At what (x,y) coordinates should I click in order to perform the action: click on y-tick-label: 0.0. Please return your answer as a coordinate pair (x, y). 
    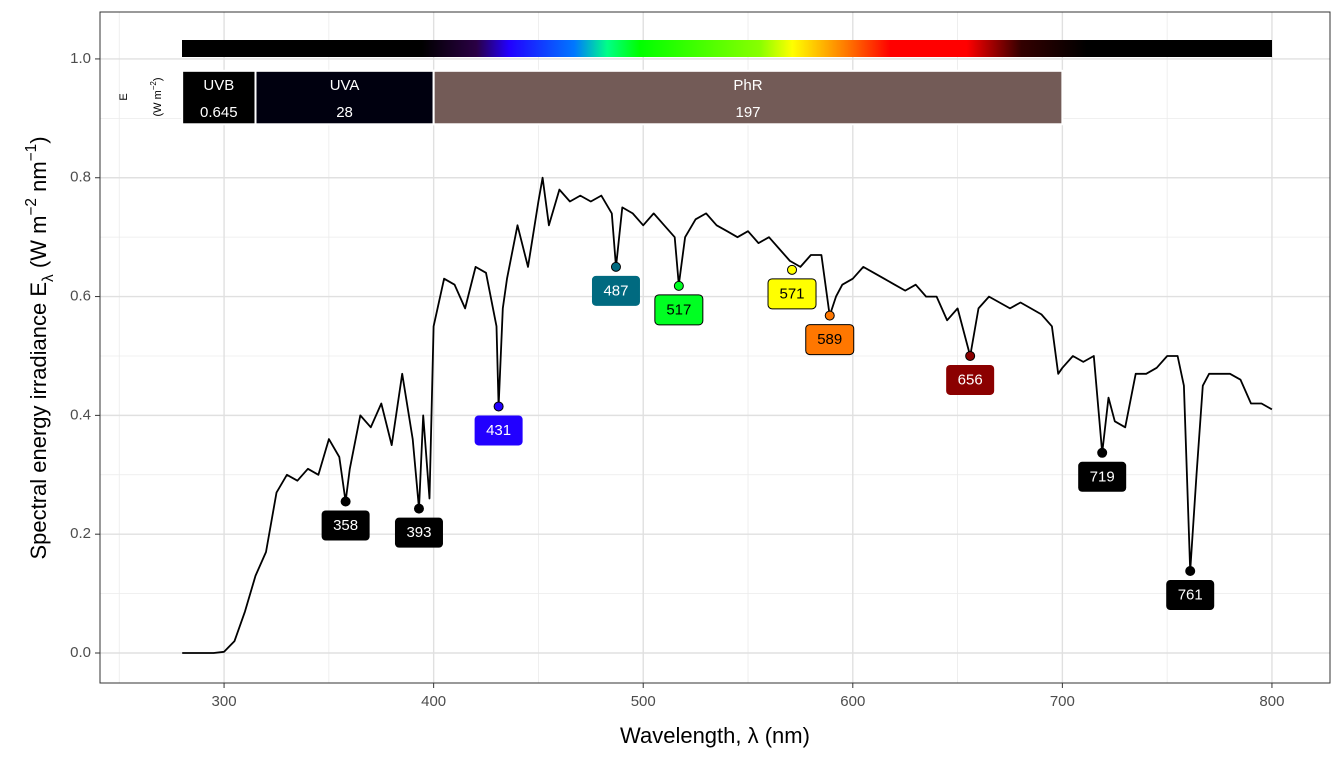
    Looking at the image, I should click on (80, 652).